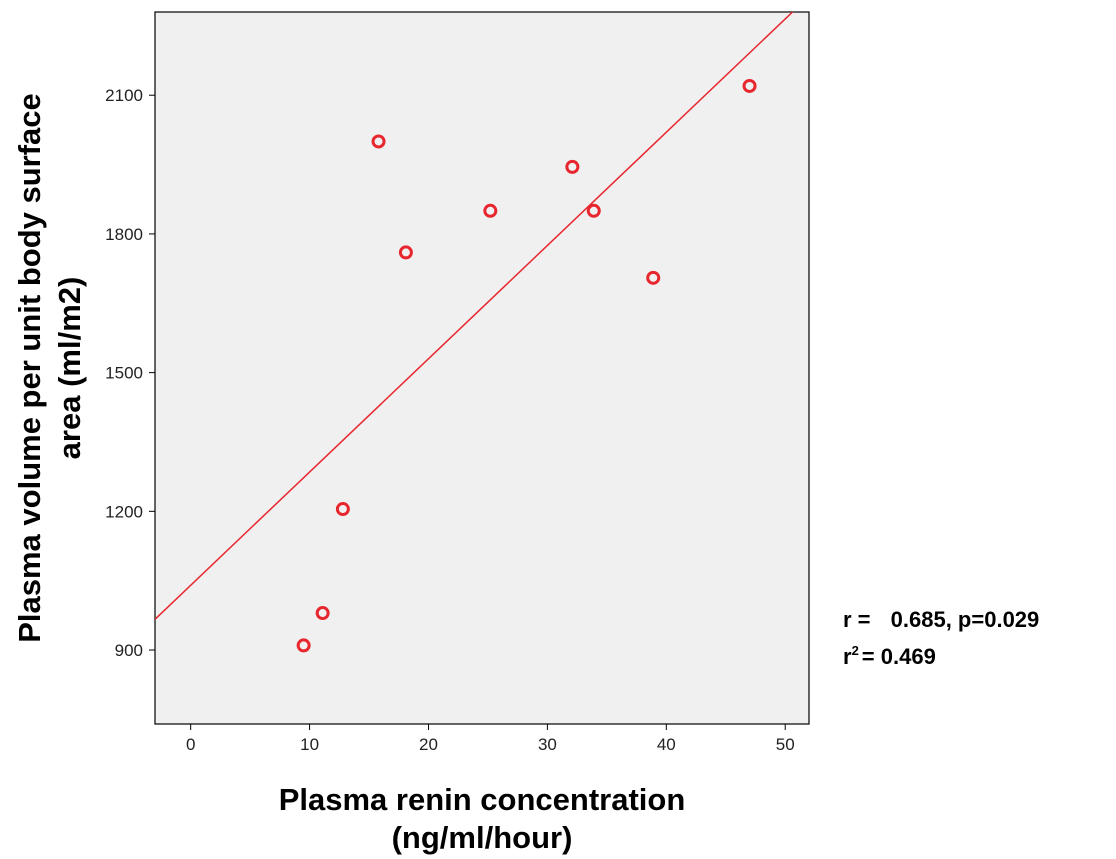  I want to click on x-tick-label: 40, so click(666, 744).